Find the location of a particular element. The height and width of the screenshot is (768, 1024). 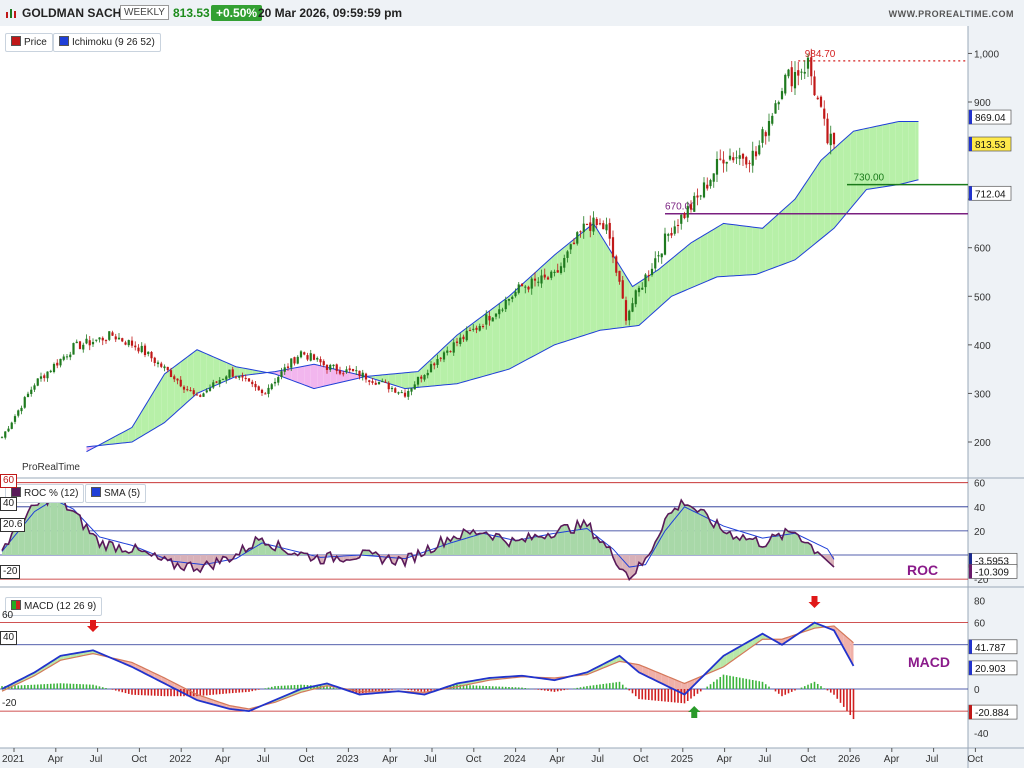

macd-level-60: 60 is located at coordinates (8, 615).